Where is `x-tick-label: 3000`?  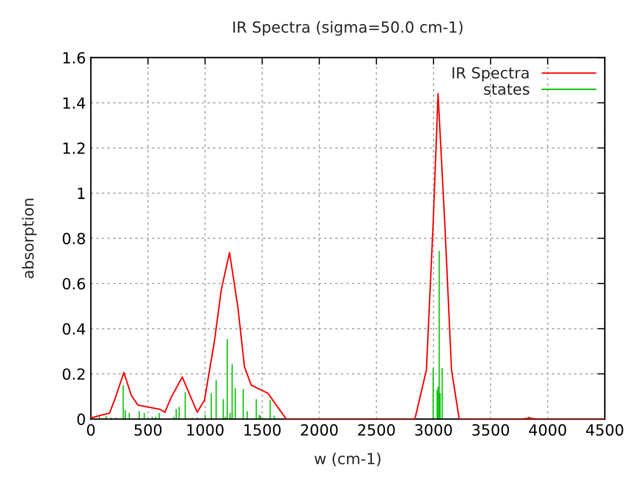
x-tick-label: 3000 is located at coordinates (433, 430).